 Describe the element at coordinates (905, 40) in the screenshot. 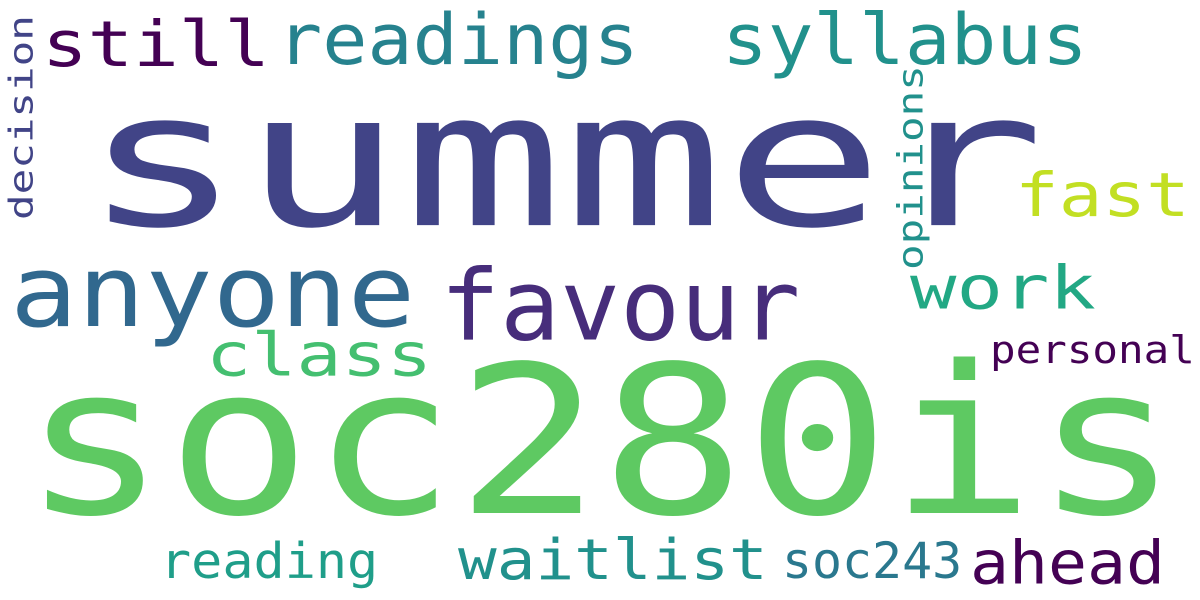

I see `word-syllabus: syllabus` at that location.